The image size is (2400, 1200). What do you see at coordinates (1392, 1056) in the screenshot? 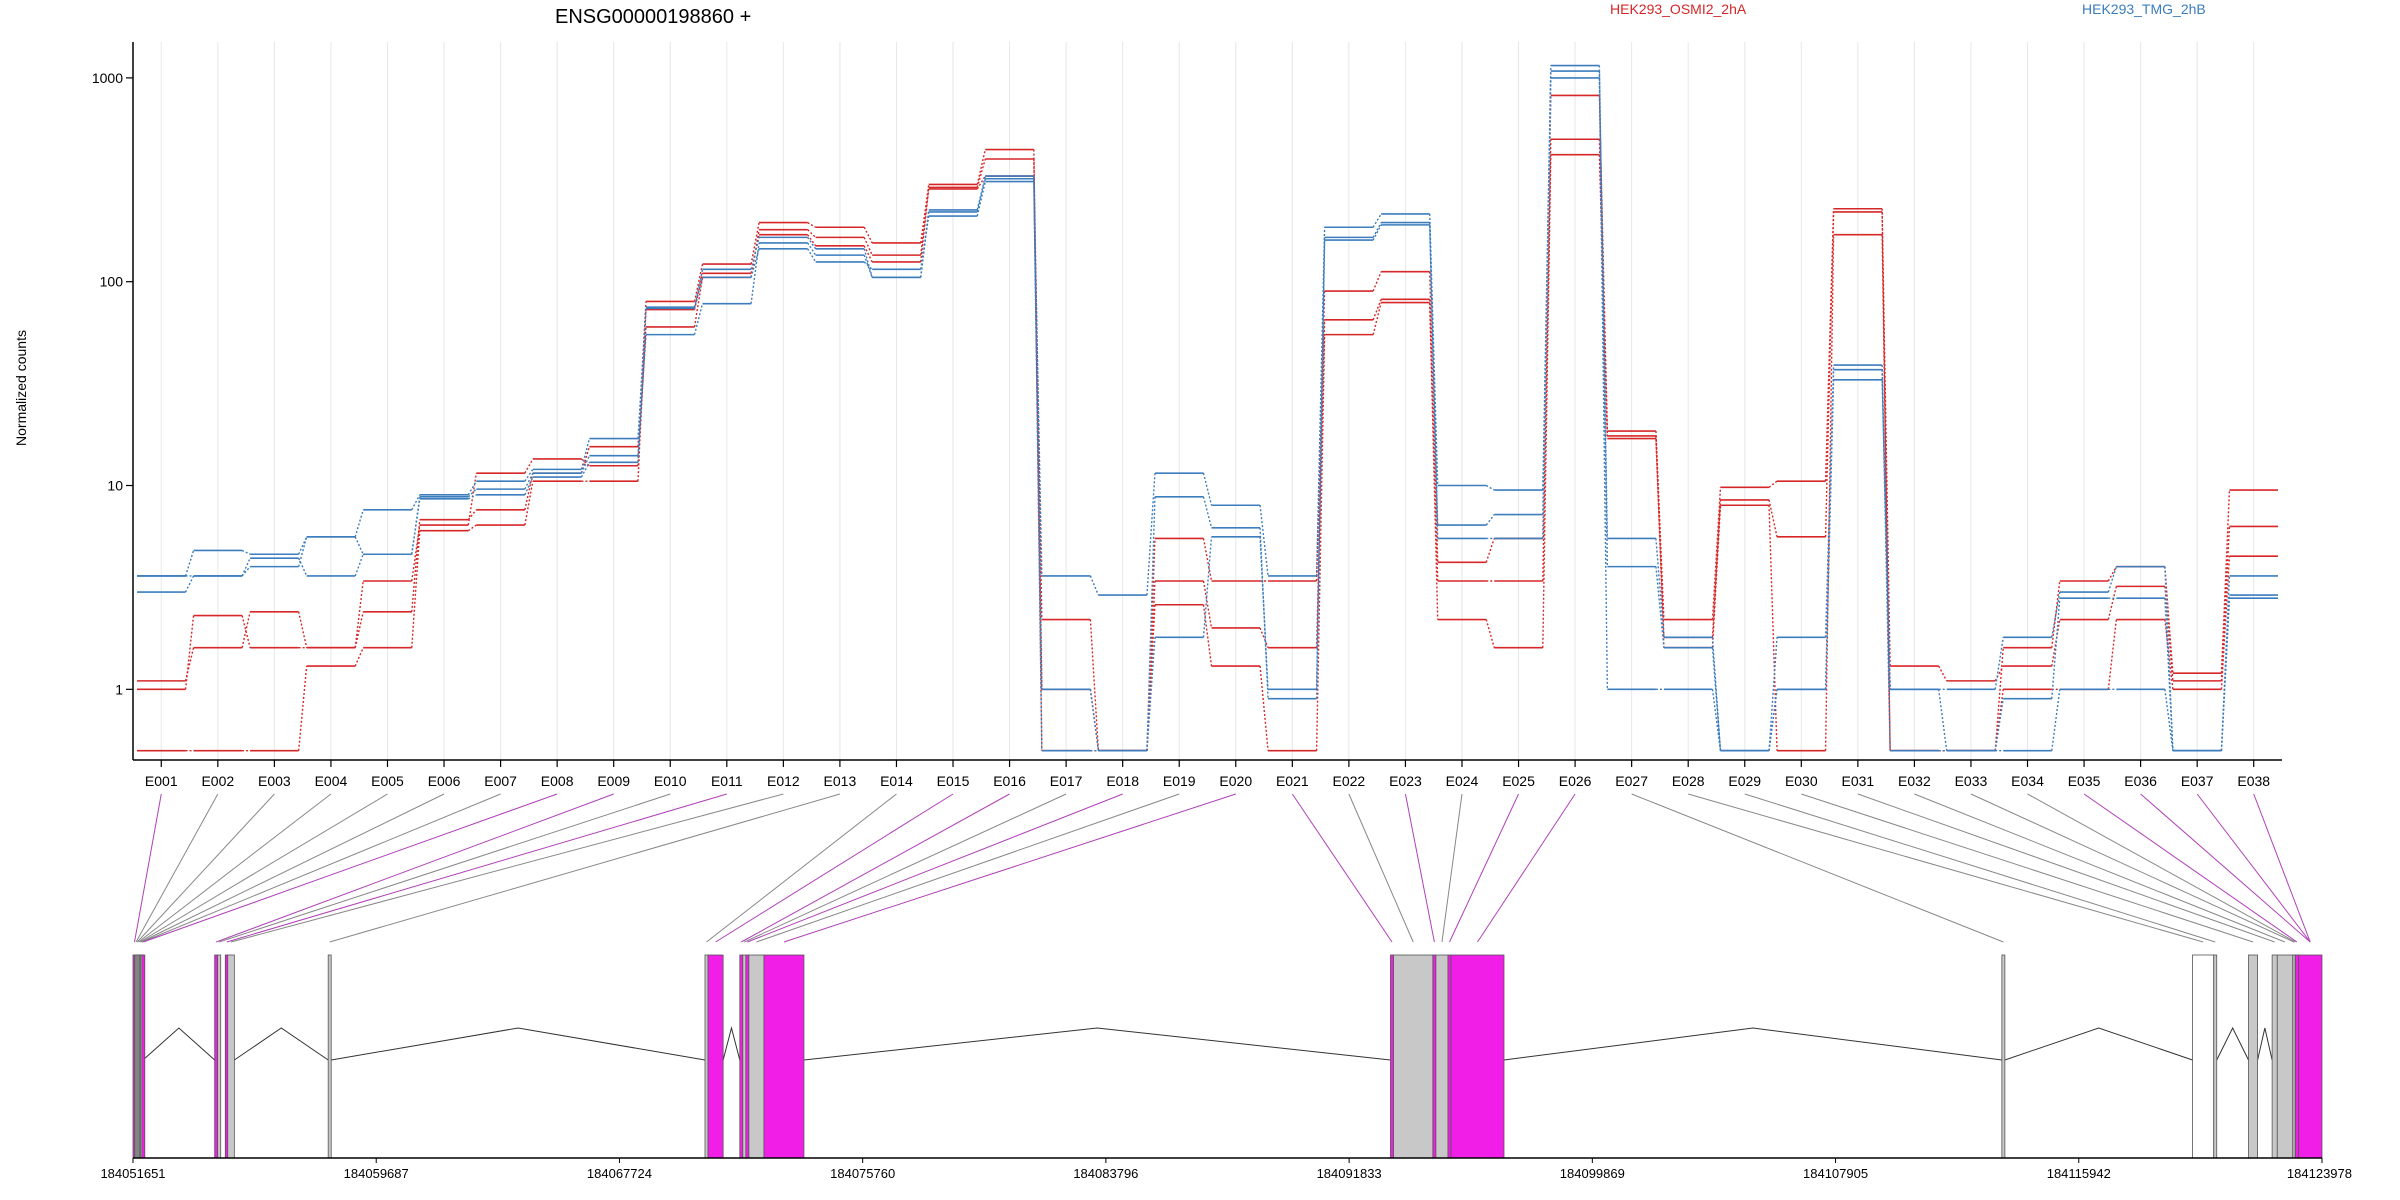
I see `exon-box-e021` at bounding box center [1392, 1056].